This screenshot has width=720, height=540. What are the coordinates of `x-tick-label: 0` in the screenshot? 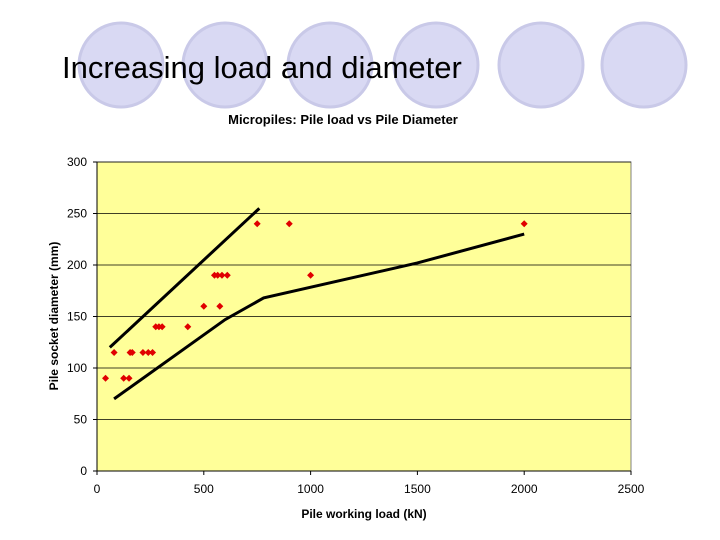 It's located at (97, 489).